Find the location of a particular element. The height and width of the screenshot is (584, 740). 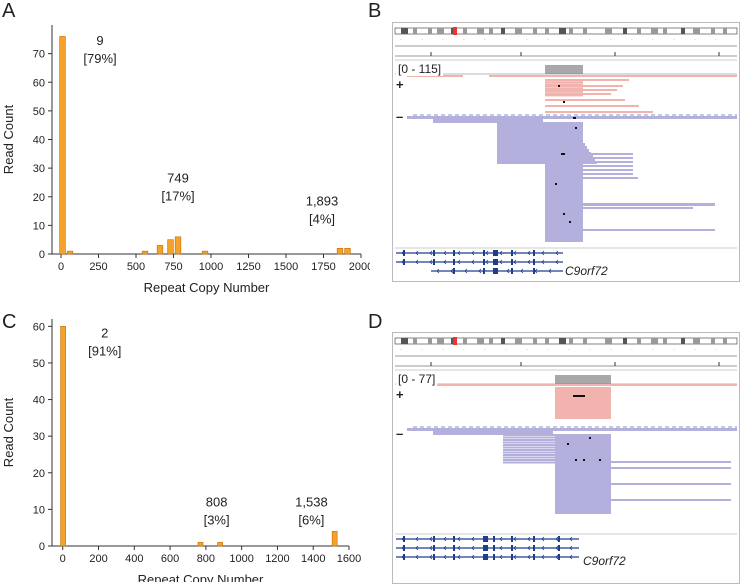

coverage-range-label: [0 - 115] is located at coordinates (420, 69).